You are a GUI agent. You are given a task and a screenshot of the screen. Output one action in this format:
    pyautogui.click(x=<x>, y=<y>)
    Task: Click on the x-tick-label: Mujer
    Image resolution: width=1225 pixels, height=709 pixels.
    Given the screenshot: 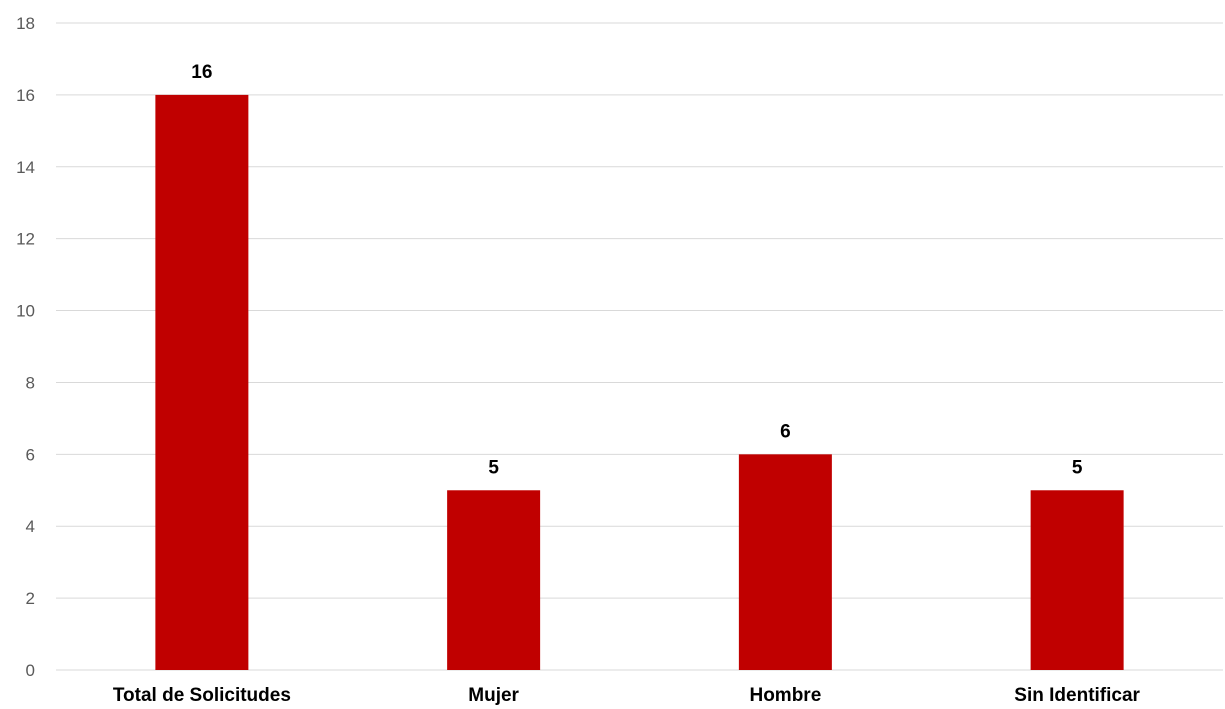 What is the action you would take?
    pyautogui.click(x=493, y=695)
    